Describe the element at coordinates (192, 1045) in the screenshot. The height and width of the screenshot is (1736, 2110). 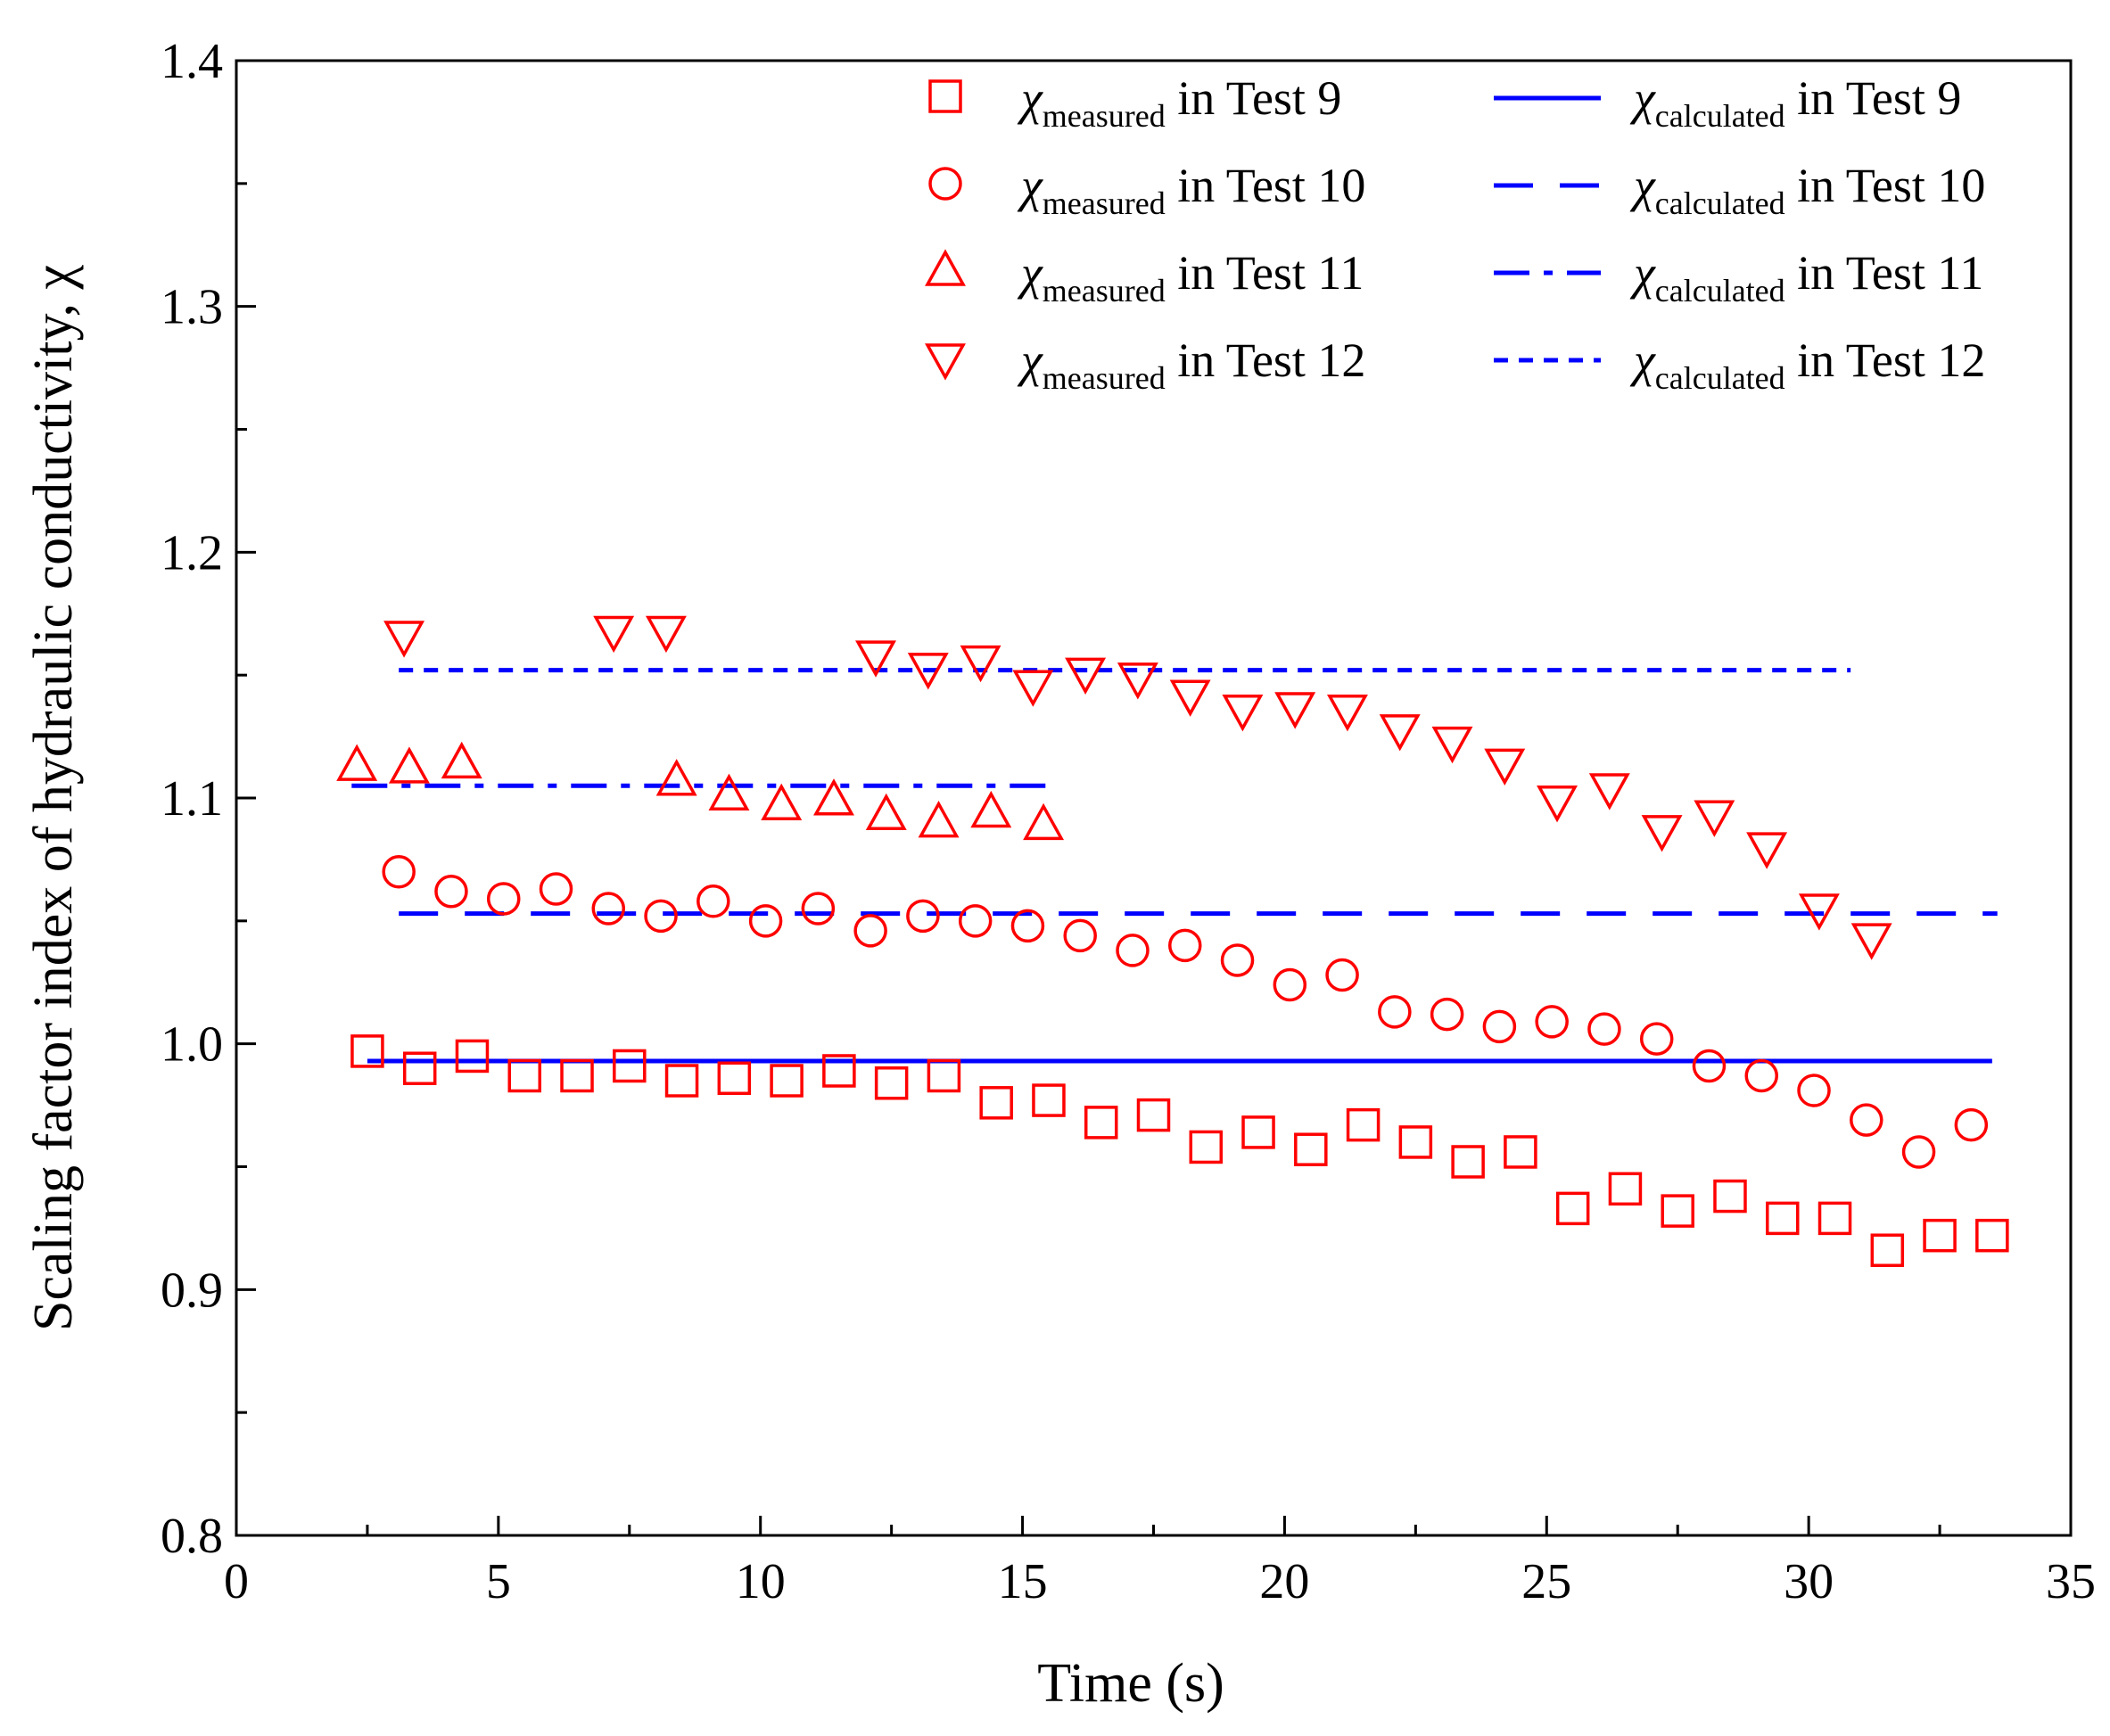
I see `y-tick-label: 1.0` at that location.